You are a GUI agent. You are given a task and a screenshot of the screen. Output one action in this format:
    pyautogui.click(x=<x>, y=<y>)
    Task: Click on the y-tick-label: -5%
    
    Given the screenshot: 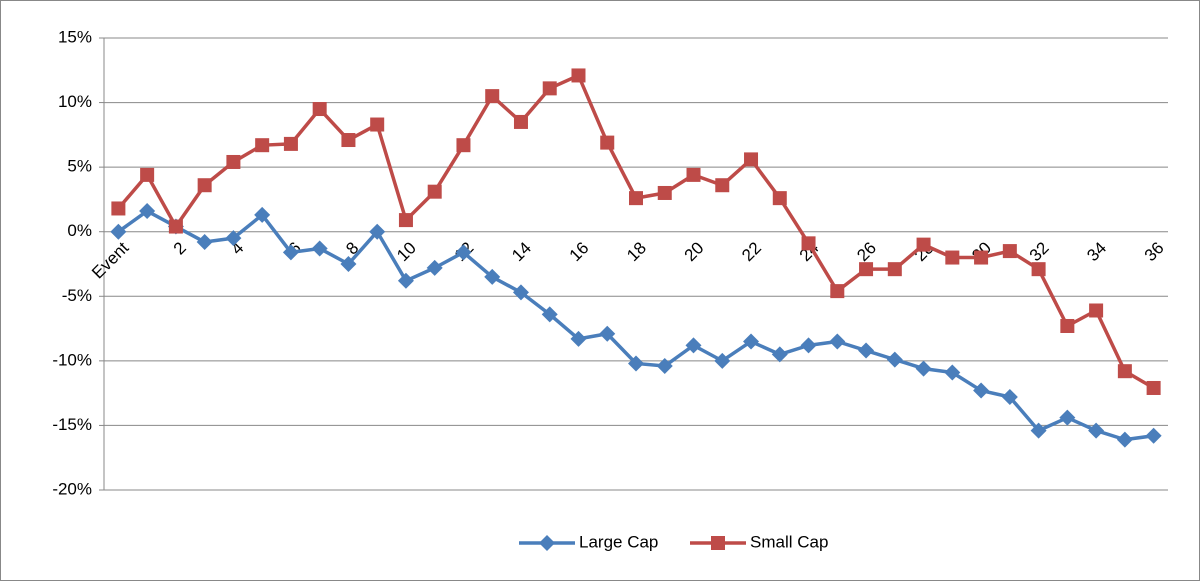 What is the action you would take?
    pyautogui.click(x=77, y=295)
    